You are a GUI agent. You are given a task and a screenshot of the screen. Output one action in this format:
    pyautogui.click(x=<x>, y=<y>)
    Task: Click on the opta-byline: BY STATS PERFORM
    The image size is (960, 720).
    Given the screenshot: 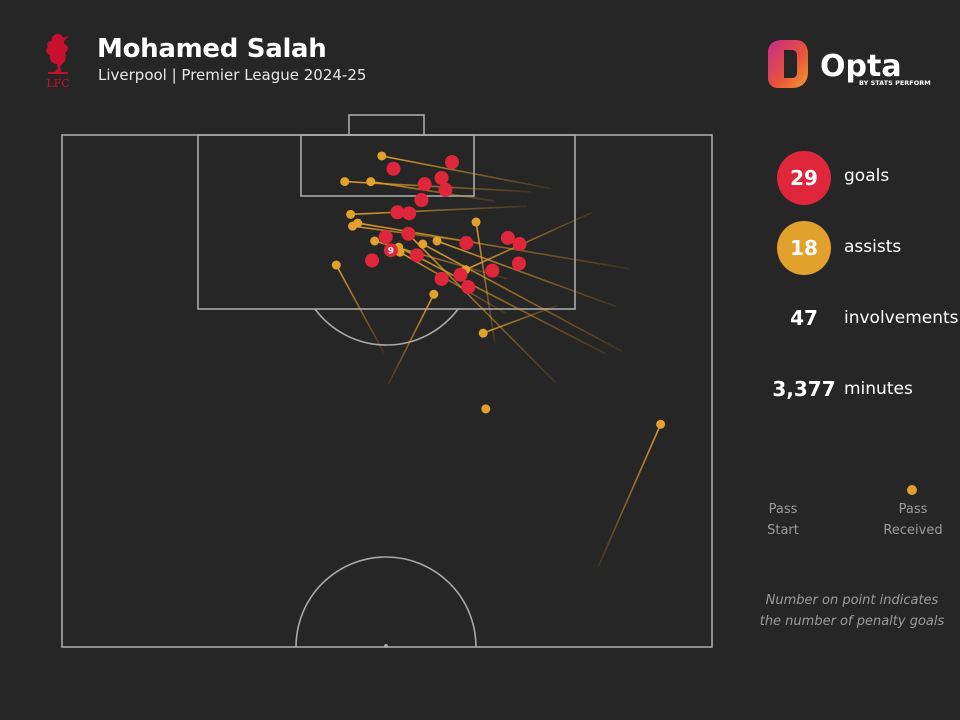 What is the action you would take?
    pyautogui.click(x=895, y=83)
    